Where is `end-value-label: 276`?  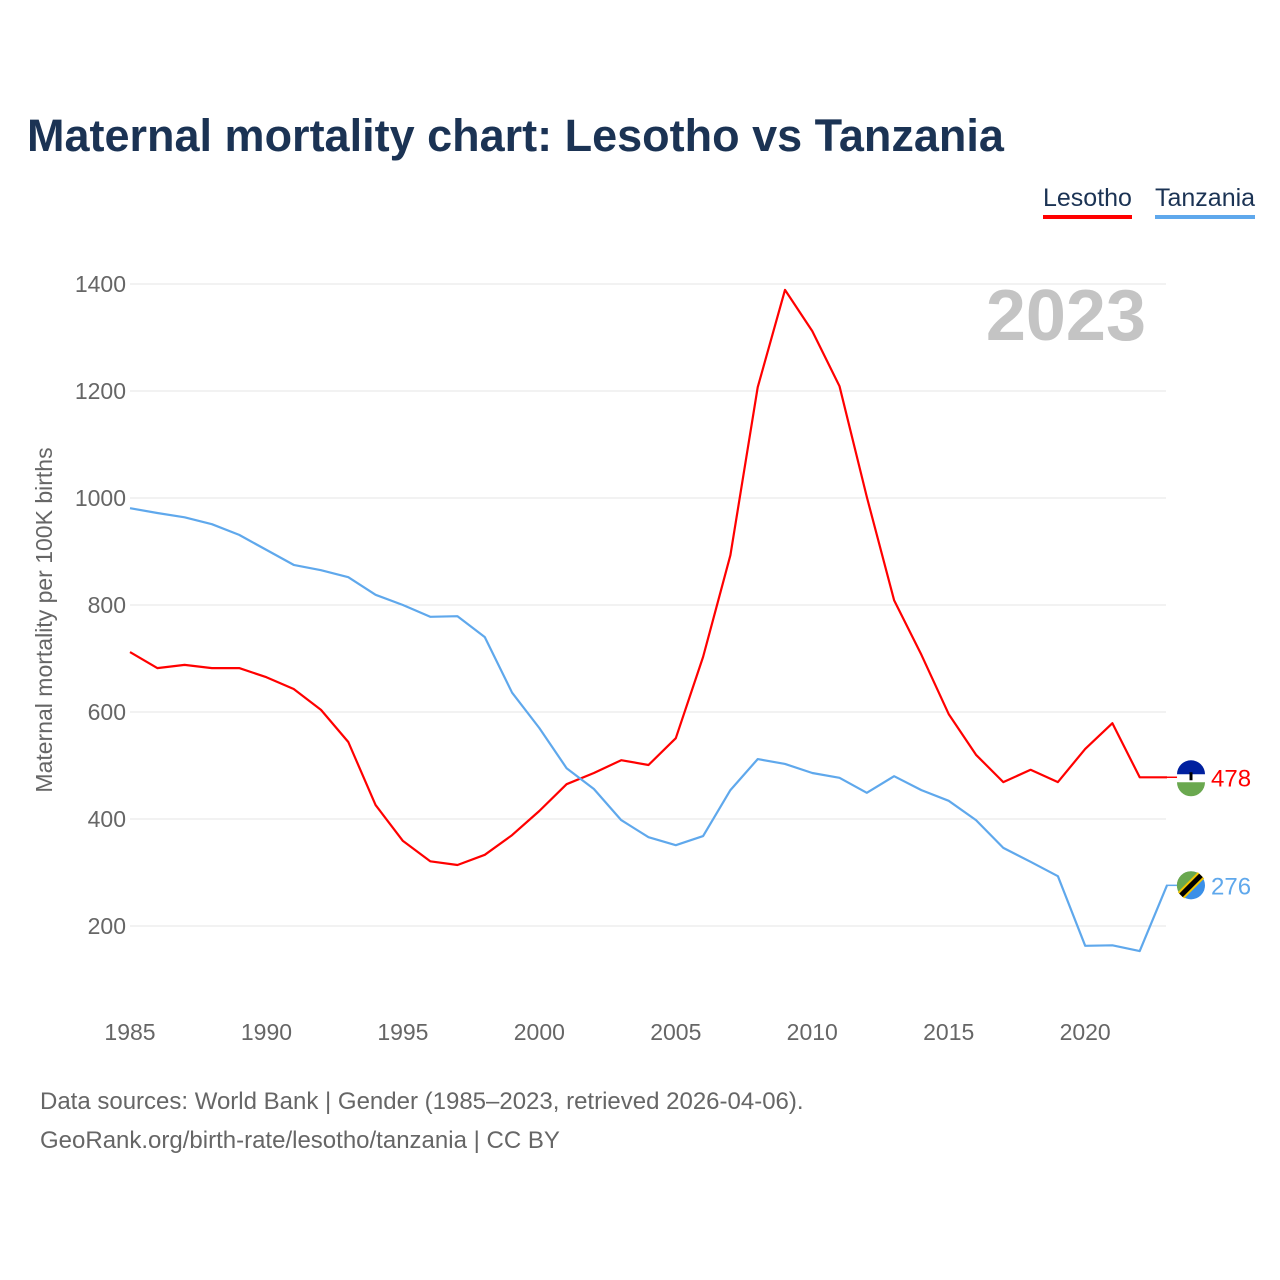 end-value-label: 276 is located at coordinates (1231, 886).